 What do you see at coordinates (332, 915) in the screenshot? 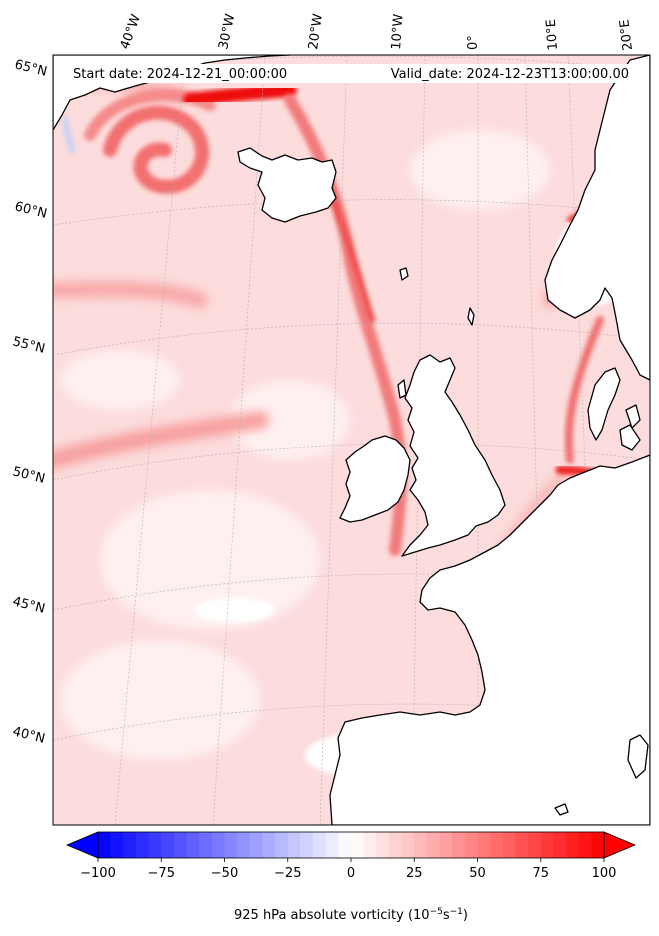
I see `colorbar-label-prefix: 925 hPa absolute vorticity (10` at bounding box center [332, 915].